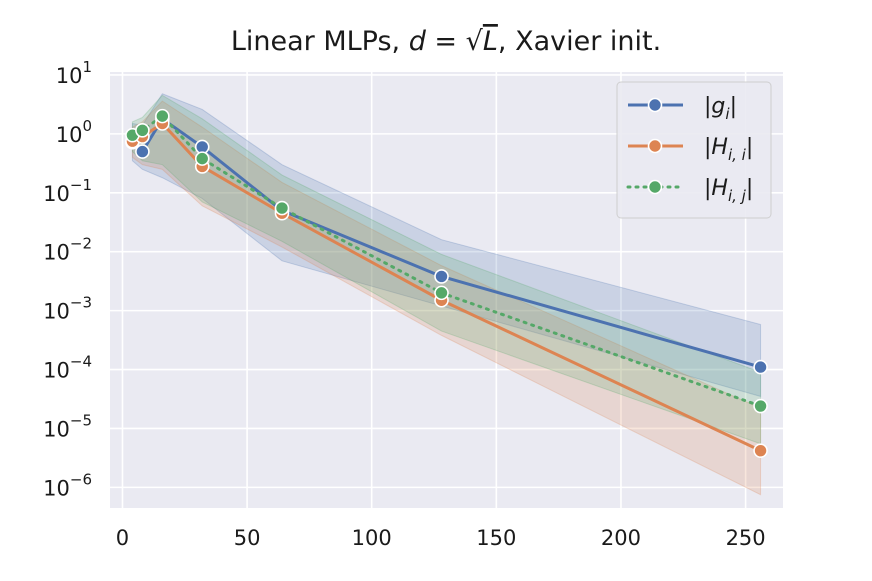  Describe the element at coordinates (67, 279) in the screenshot. I see `y-tick-labels: 10¹ 10⁰ 10⁻¹ 10⁻² 10⁻³ 10⁻⁴ 10⁻⁵ 10⁻⁶` at that location.